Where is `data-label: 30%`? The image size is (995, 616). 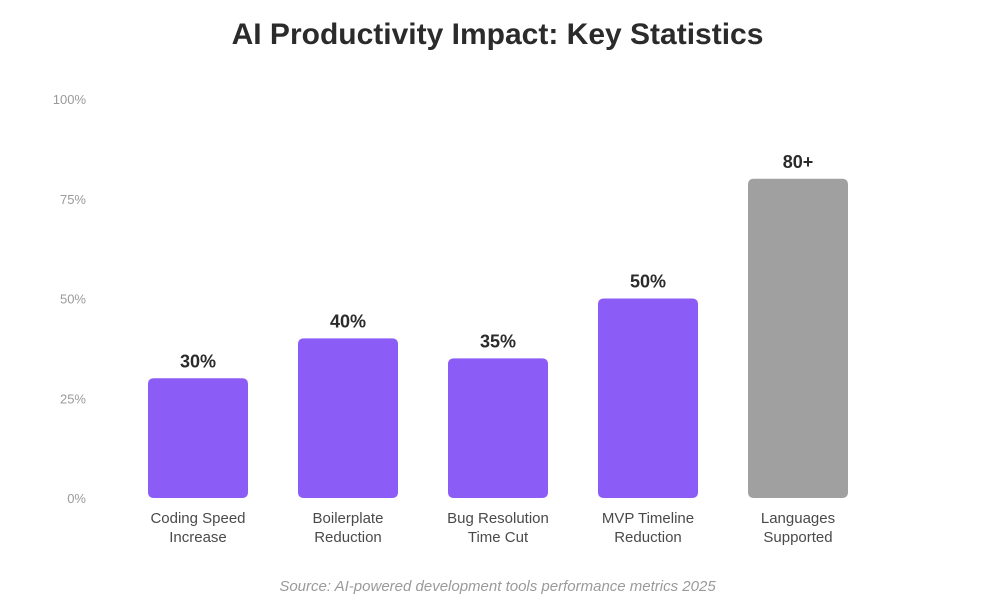
data-label: 30% is located at coordinates (198, 361).